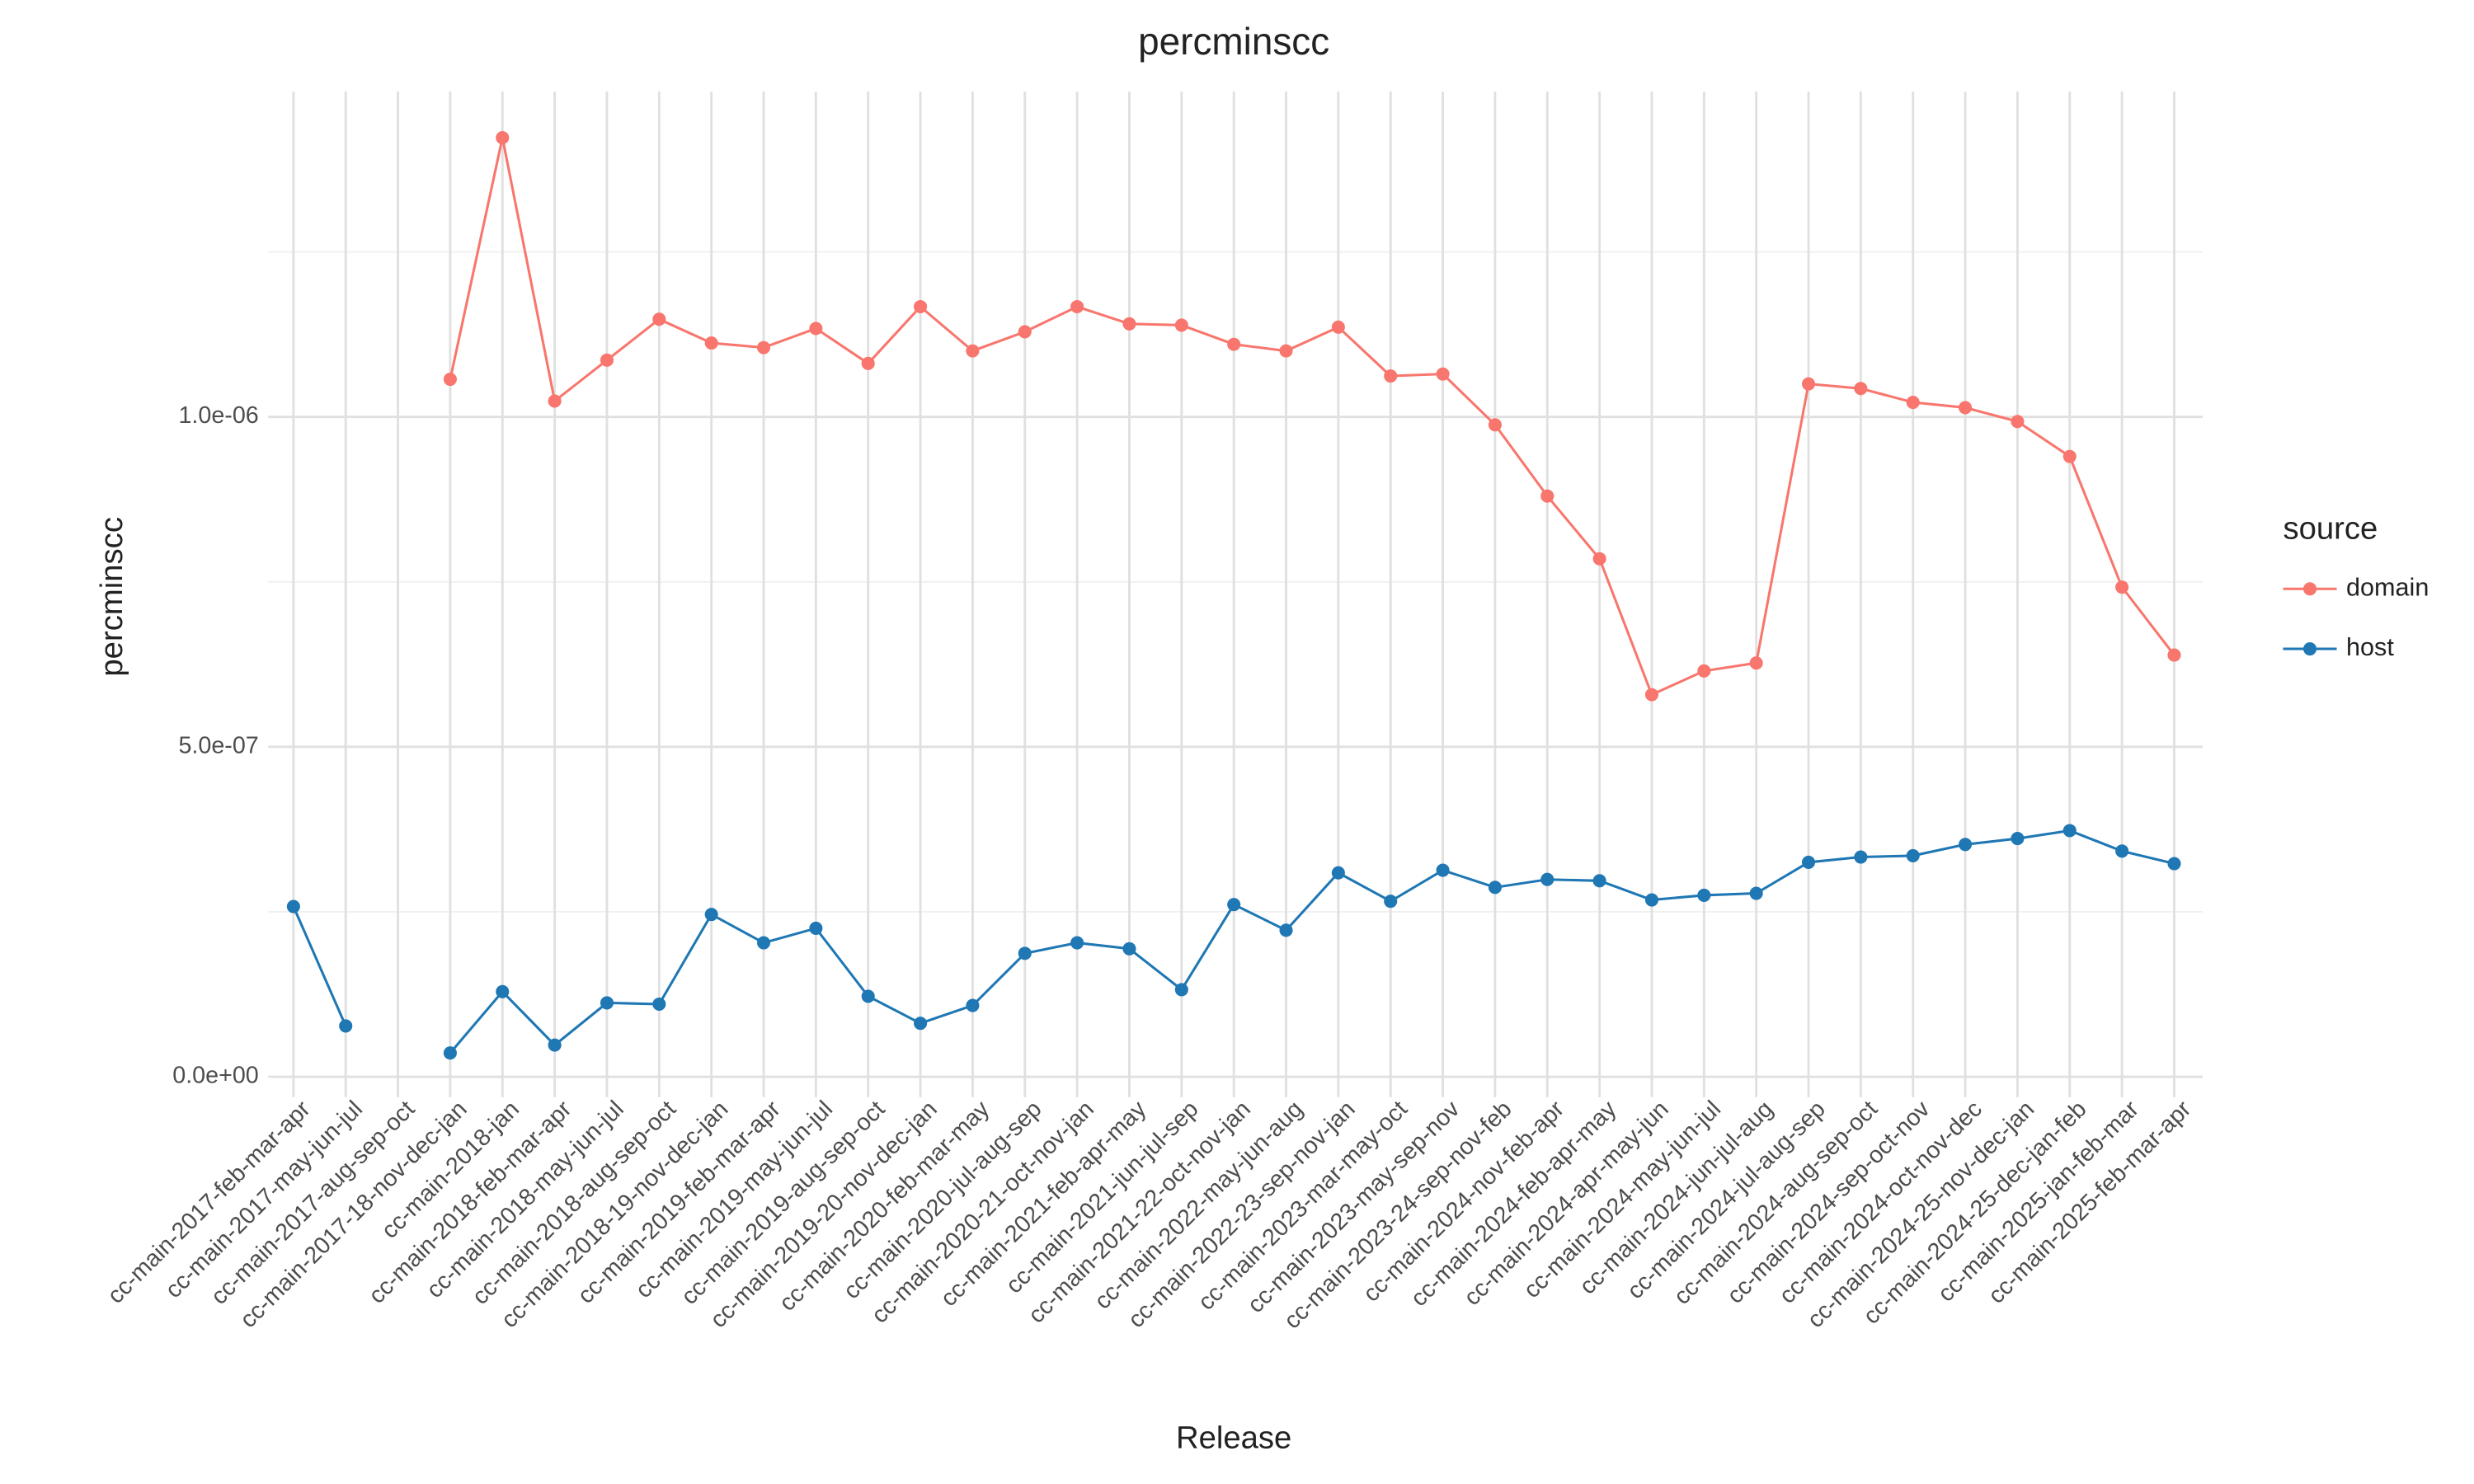  Describe the element at coordinates (1233, 41) in the screenshot. I see `chart-title: percminscc` at that location.